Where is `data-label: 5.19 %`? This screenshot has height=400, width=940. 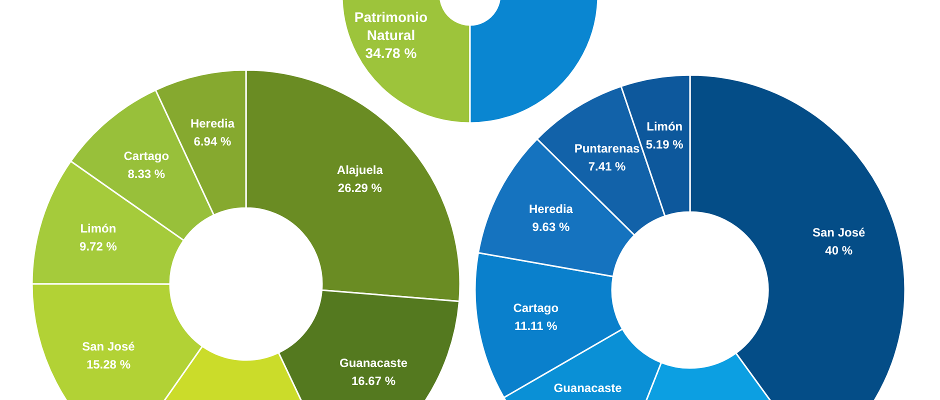
data-label: 5.19 % is located at coordinates (665, 145).